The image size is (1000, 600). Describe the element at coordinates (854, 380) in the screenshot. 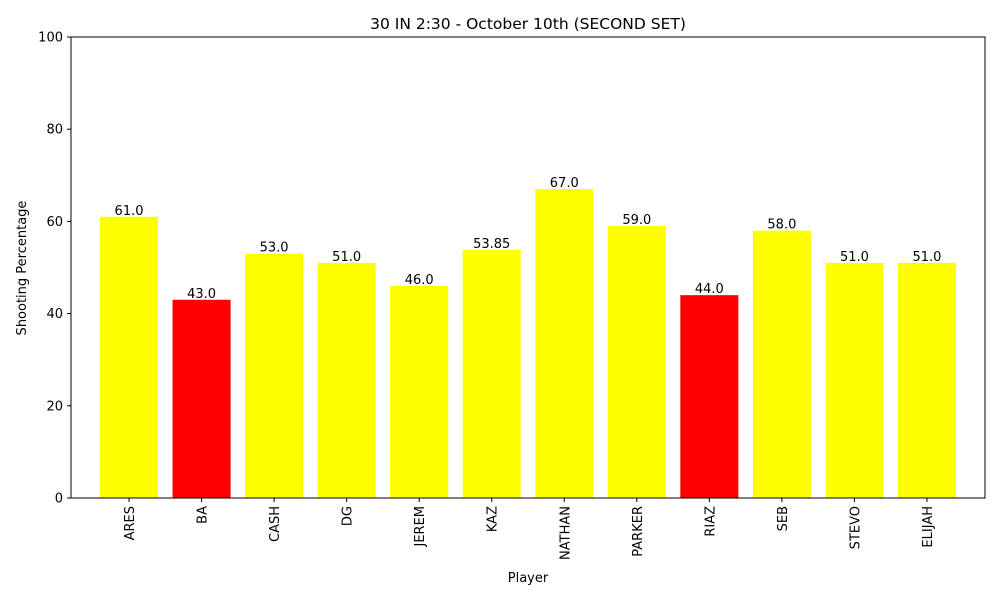

I see `bar-stevo` at that location.